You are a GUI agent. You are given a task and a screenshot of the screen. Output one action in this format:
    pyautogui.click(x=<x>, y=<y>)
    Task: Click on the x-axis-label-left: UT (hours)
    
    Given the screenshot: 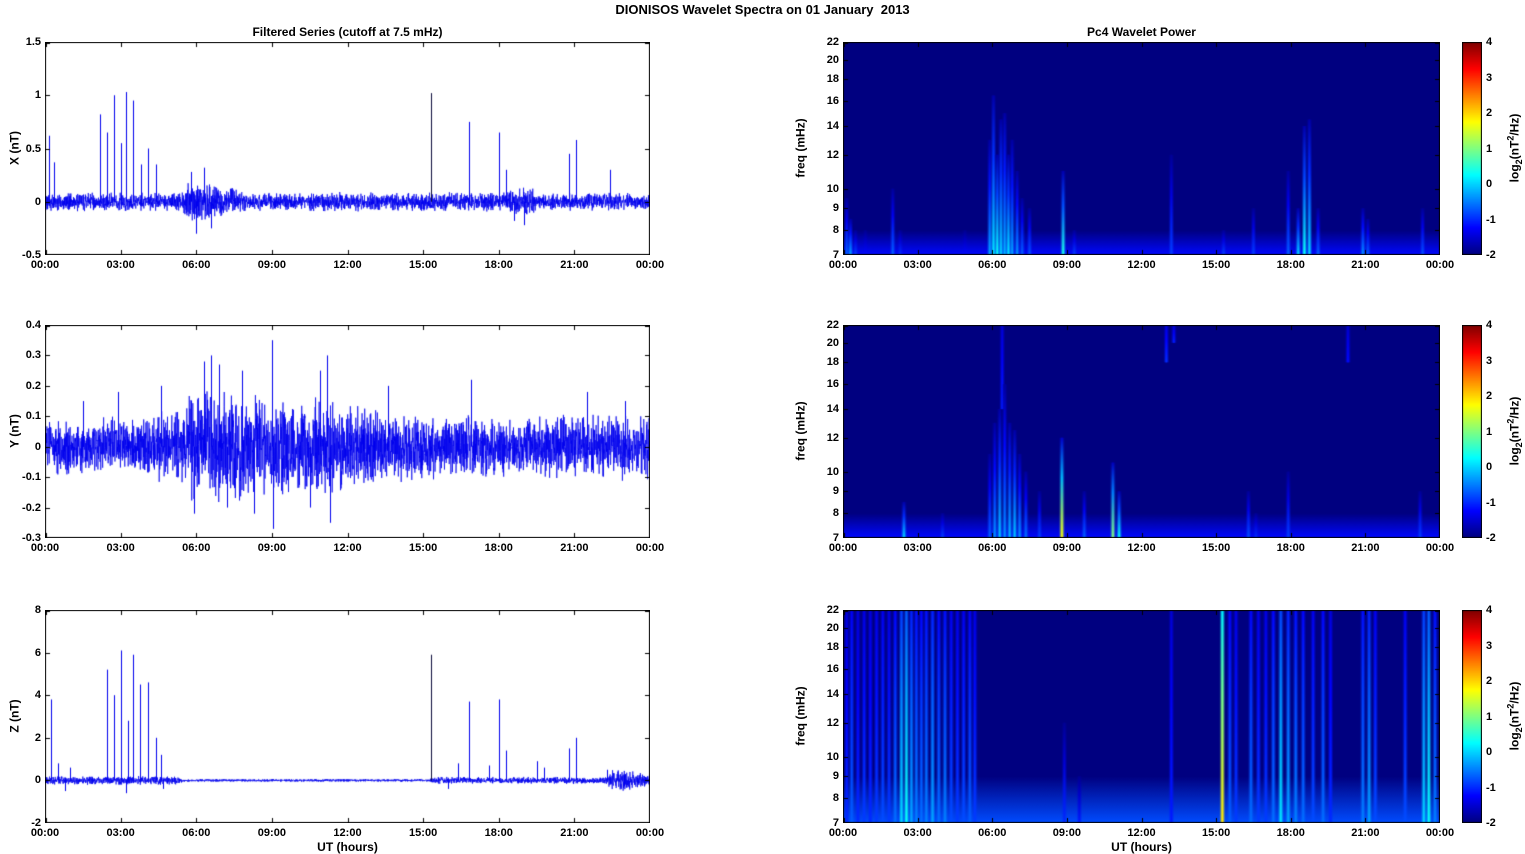 What is the action you would take?
    pyautogui.click(x=347, y=847)
    